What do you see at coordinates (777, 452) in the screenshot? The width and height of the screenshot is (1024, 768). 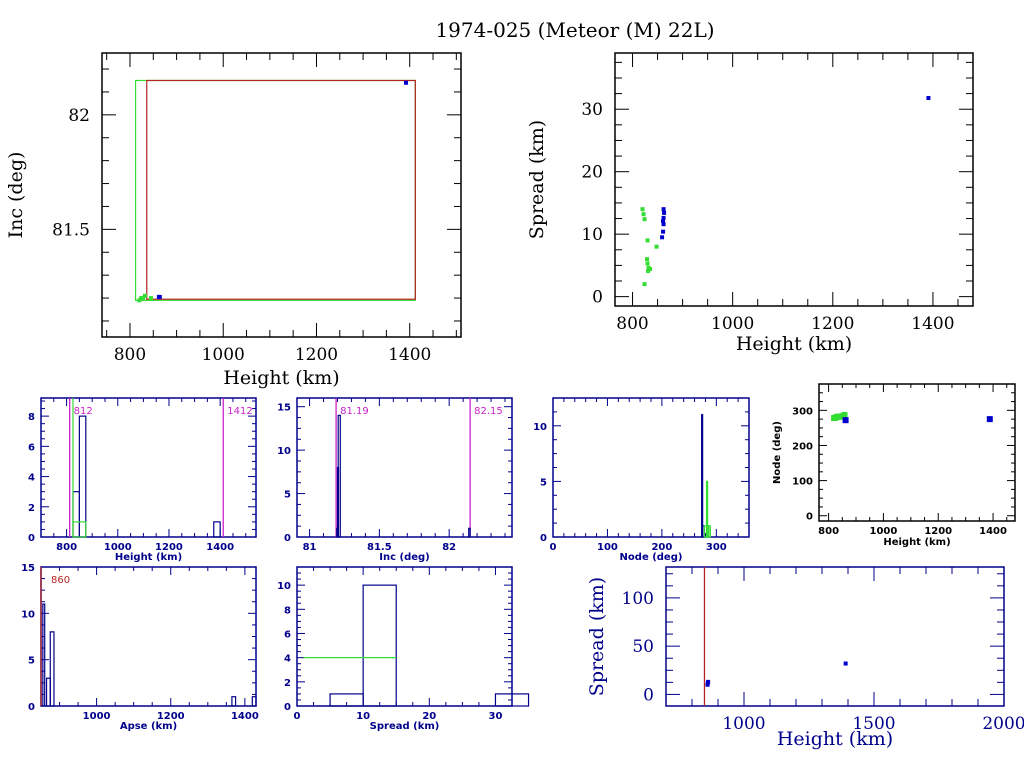 I see `y-axis-label: Node (deg)` at bounding box center [777, 452].